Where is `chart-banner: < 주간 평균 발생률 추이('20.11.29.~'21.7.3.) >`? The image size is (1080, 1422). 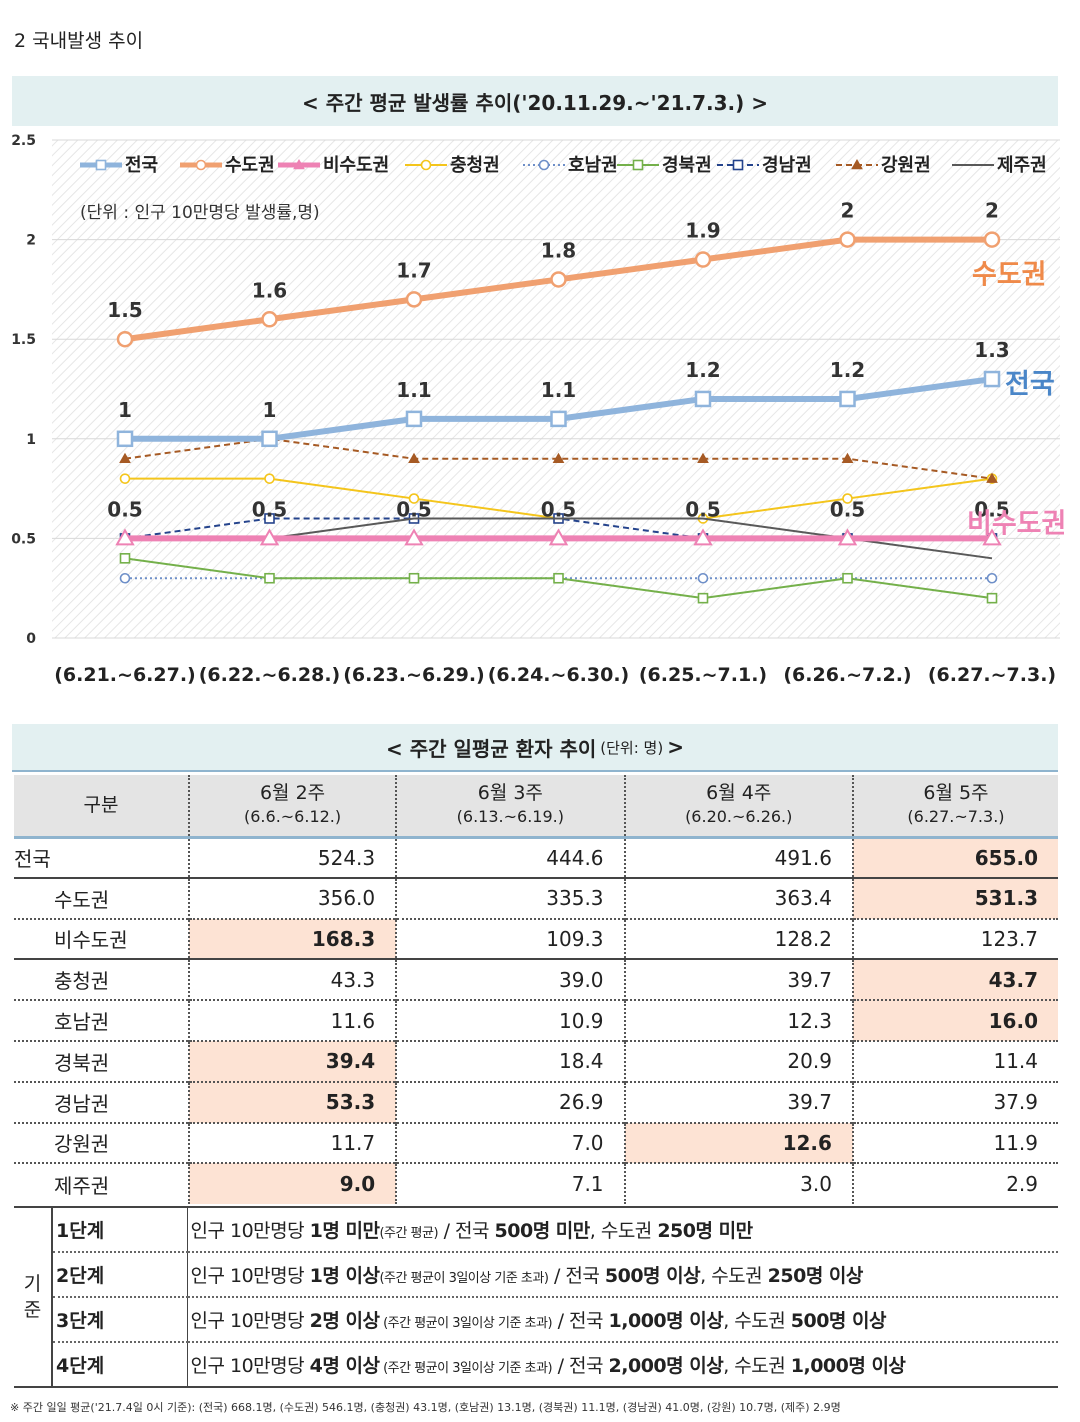
chart-banner: < 주간 평균 발생률 추이('20.11.29.~'21.7.3.) > is located at coordinates (535, 101).